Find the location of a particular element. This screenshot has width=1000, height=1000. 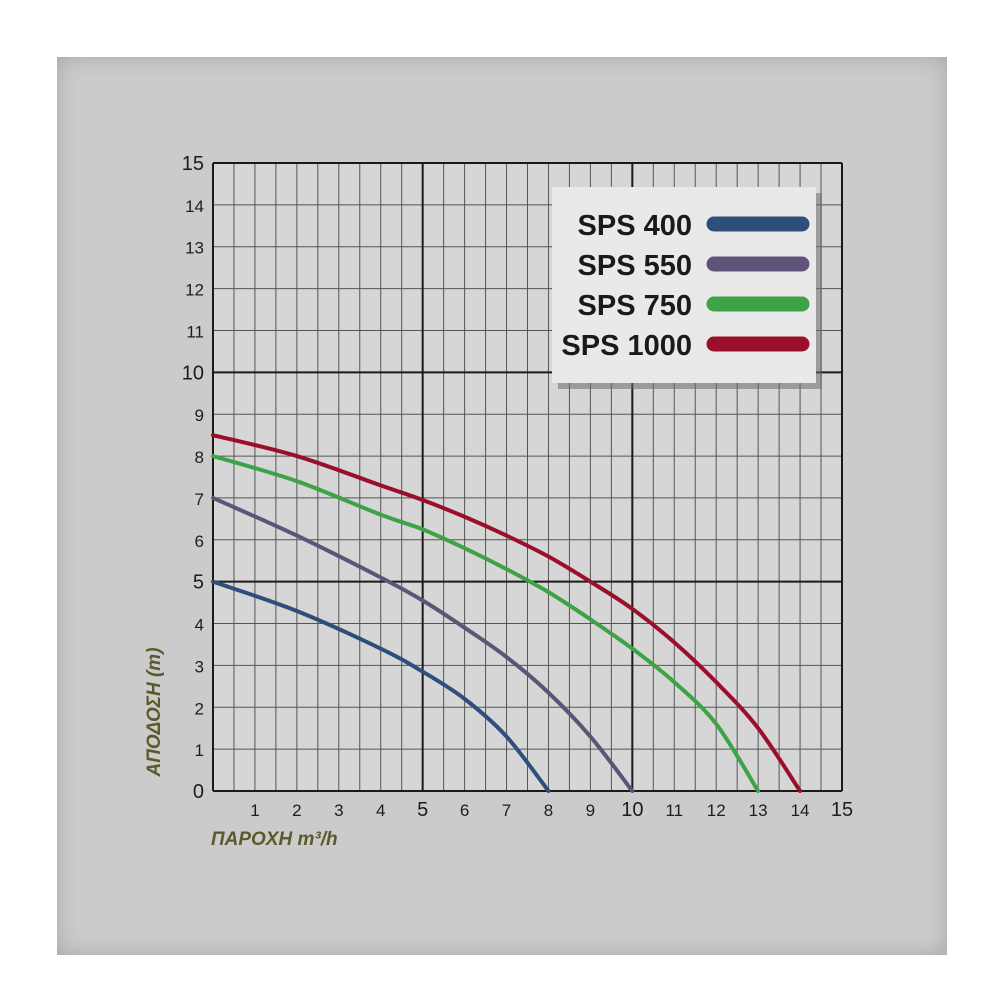

y-tick-label: 5 is located at coordinates (198, 583).